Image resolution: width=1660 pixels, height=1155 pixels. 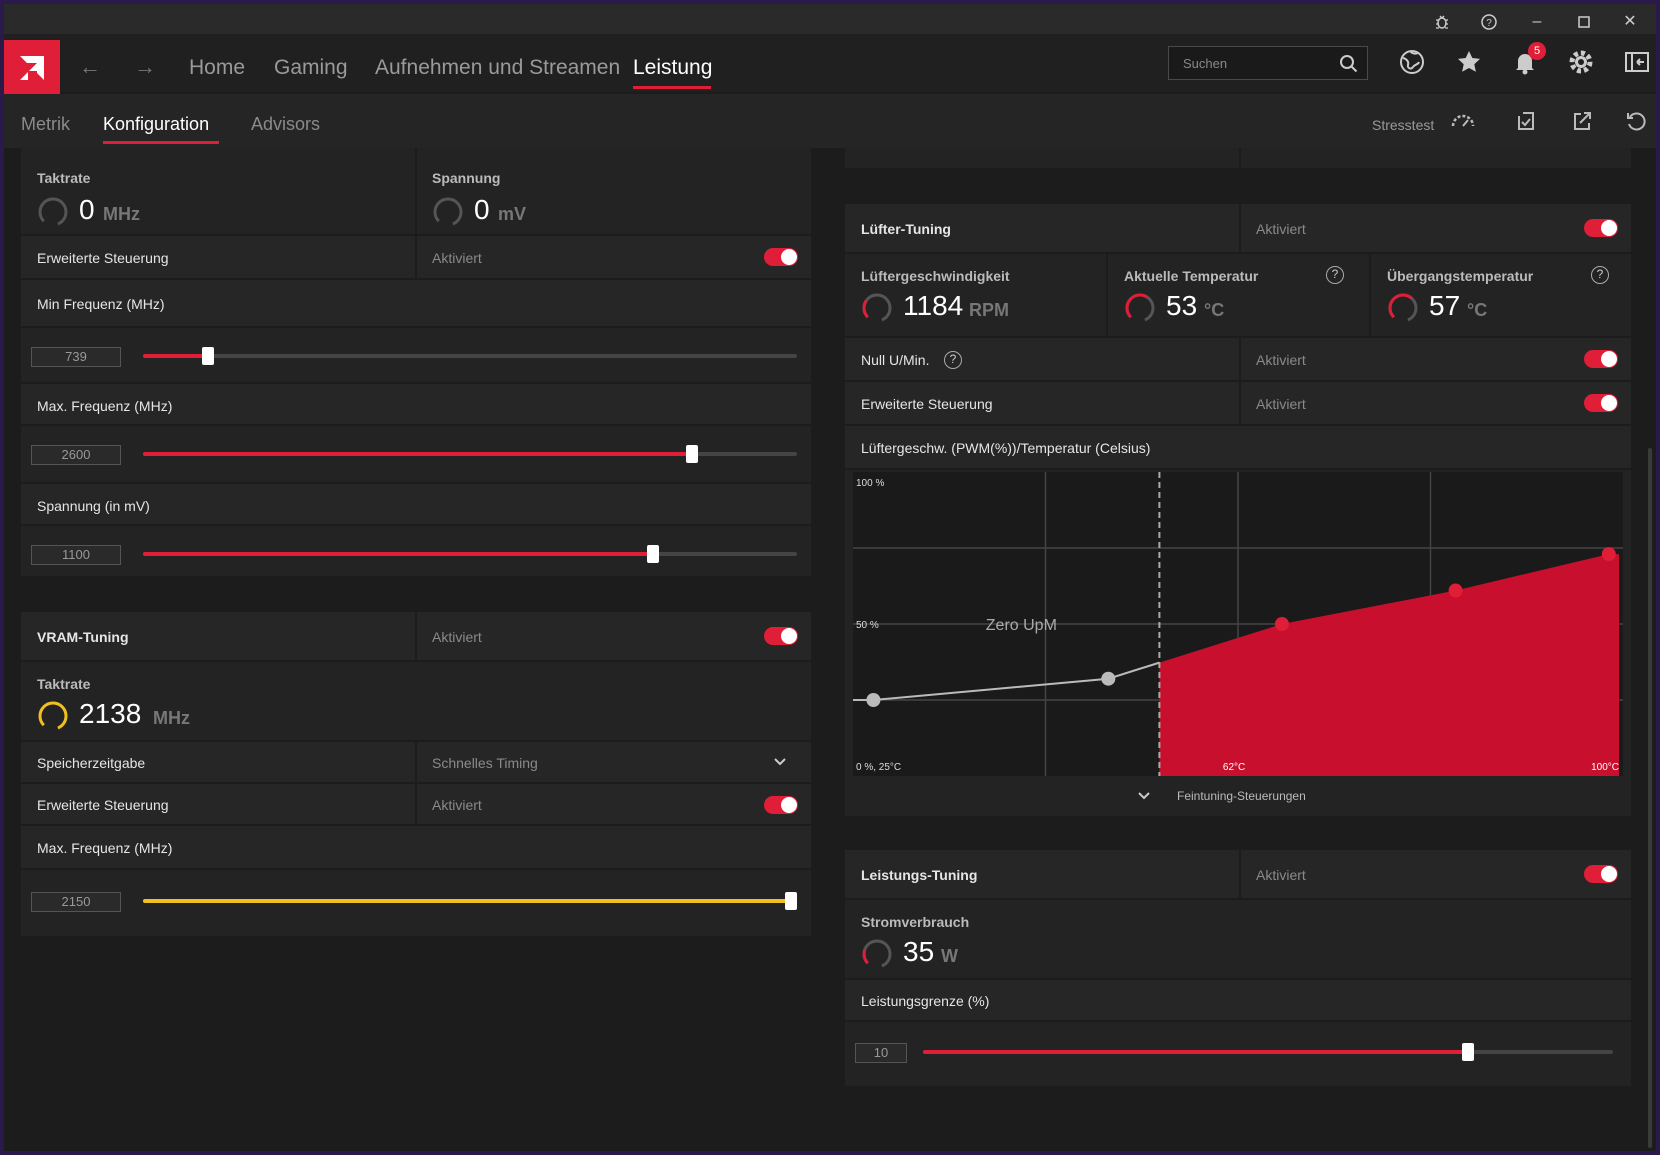 What do you see at coordinates (919, 951) in the screenshot?
I see `power-consumption-value: 35` at bounding box center [919, 951].